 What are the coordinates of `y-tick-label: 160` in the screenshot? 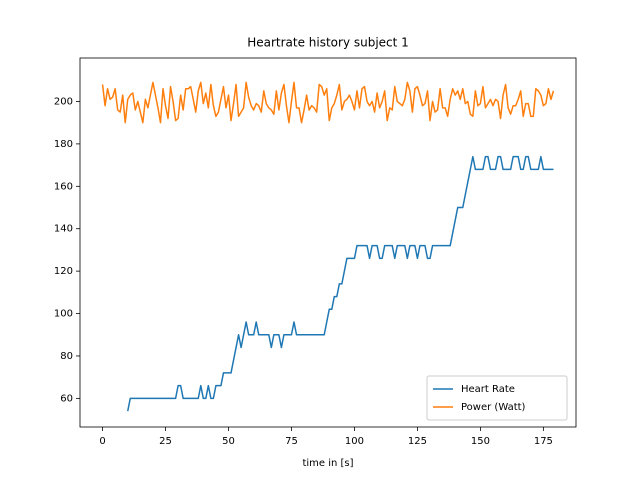 It's located at (63, 186).